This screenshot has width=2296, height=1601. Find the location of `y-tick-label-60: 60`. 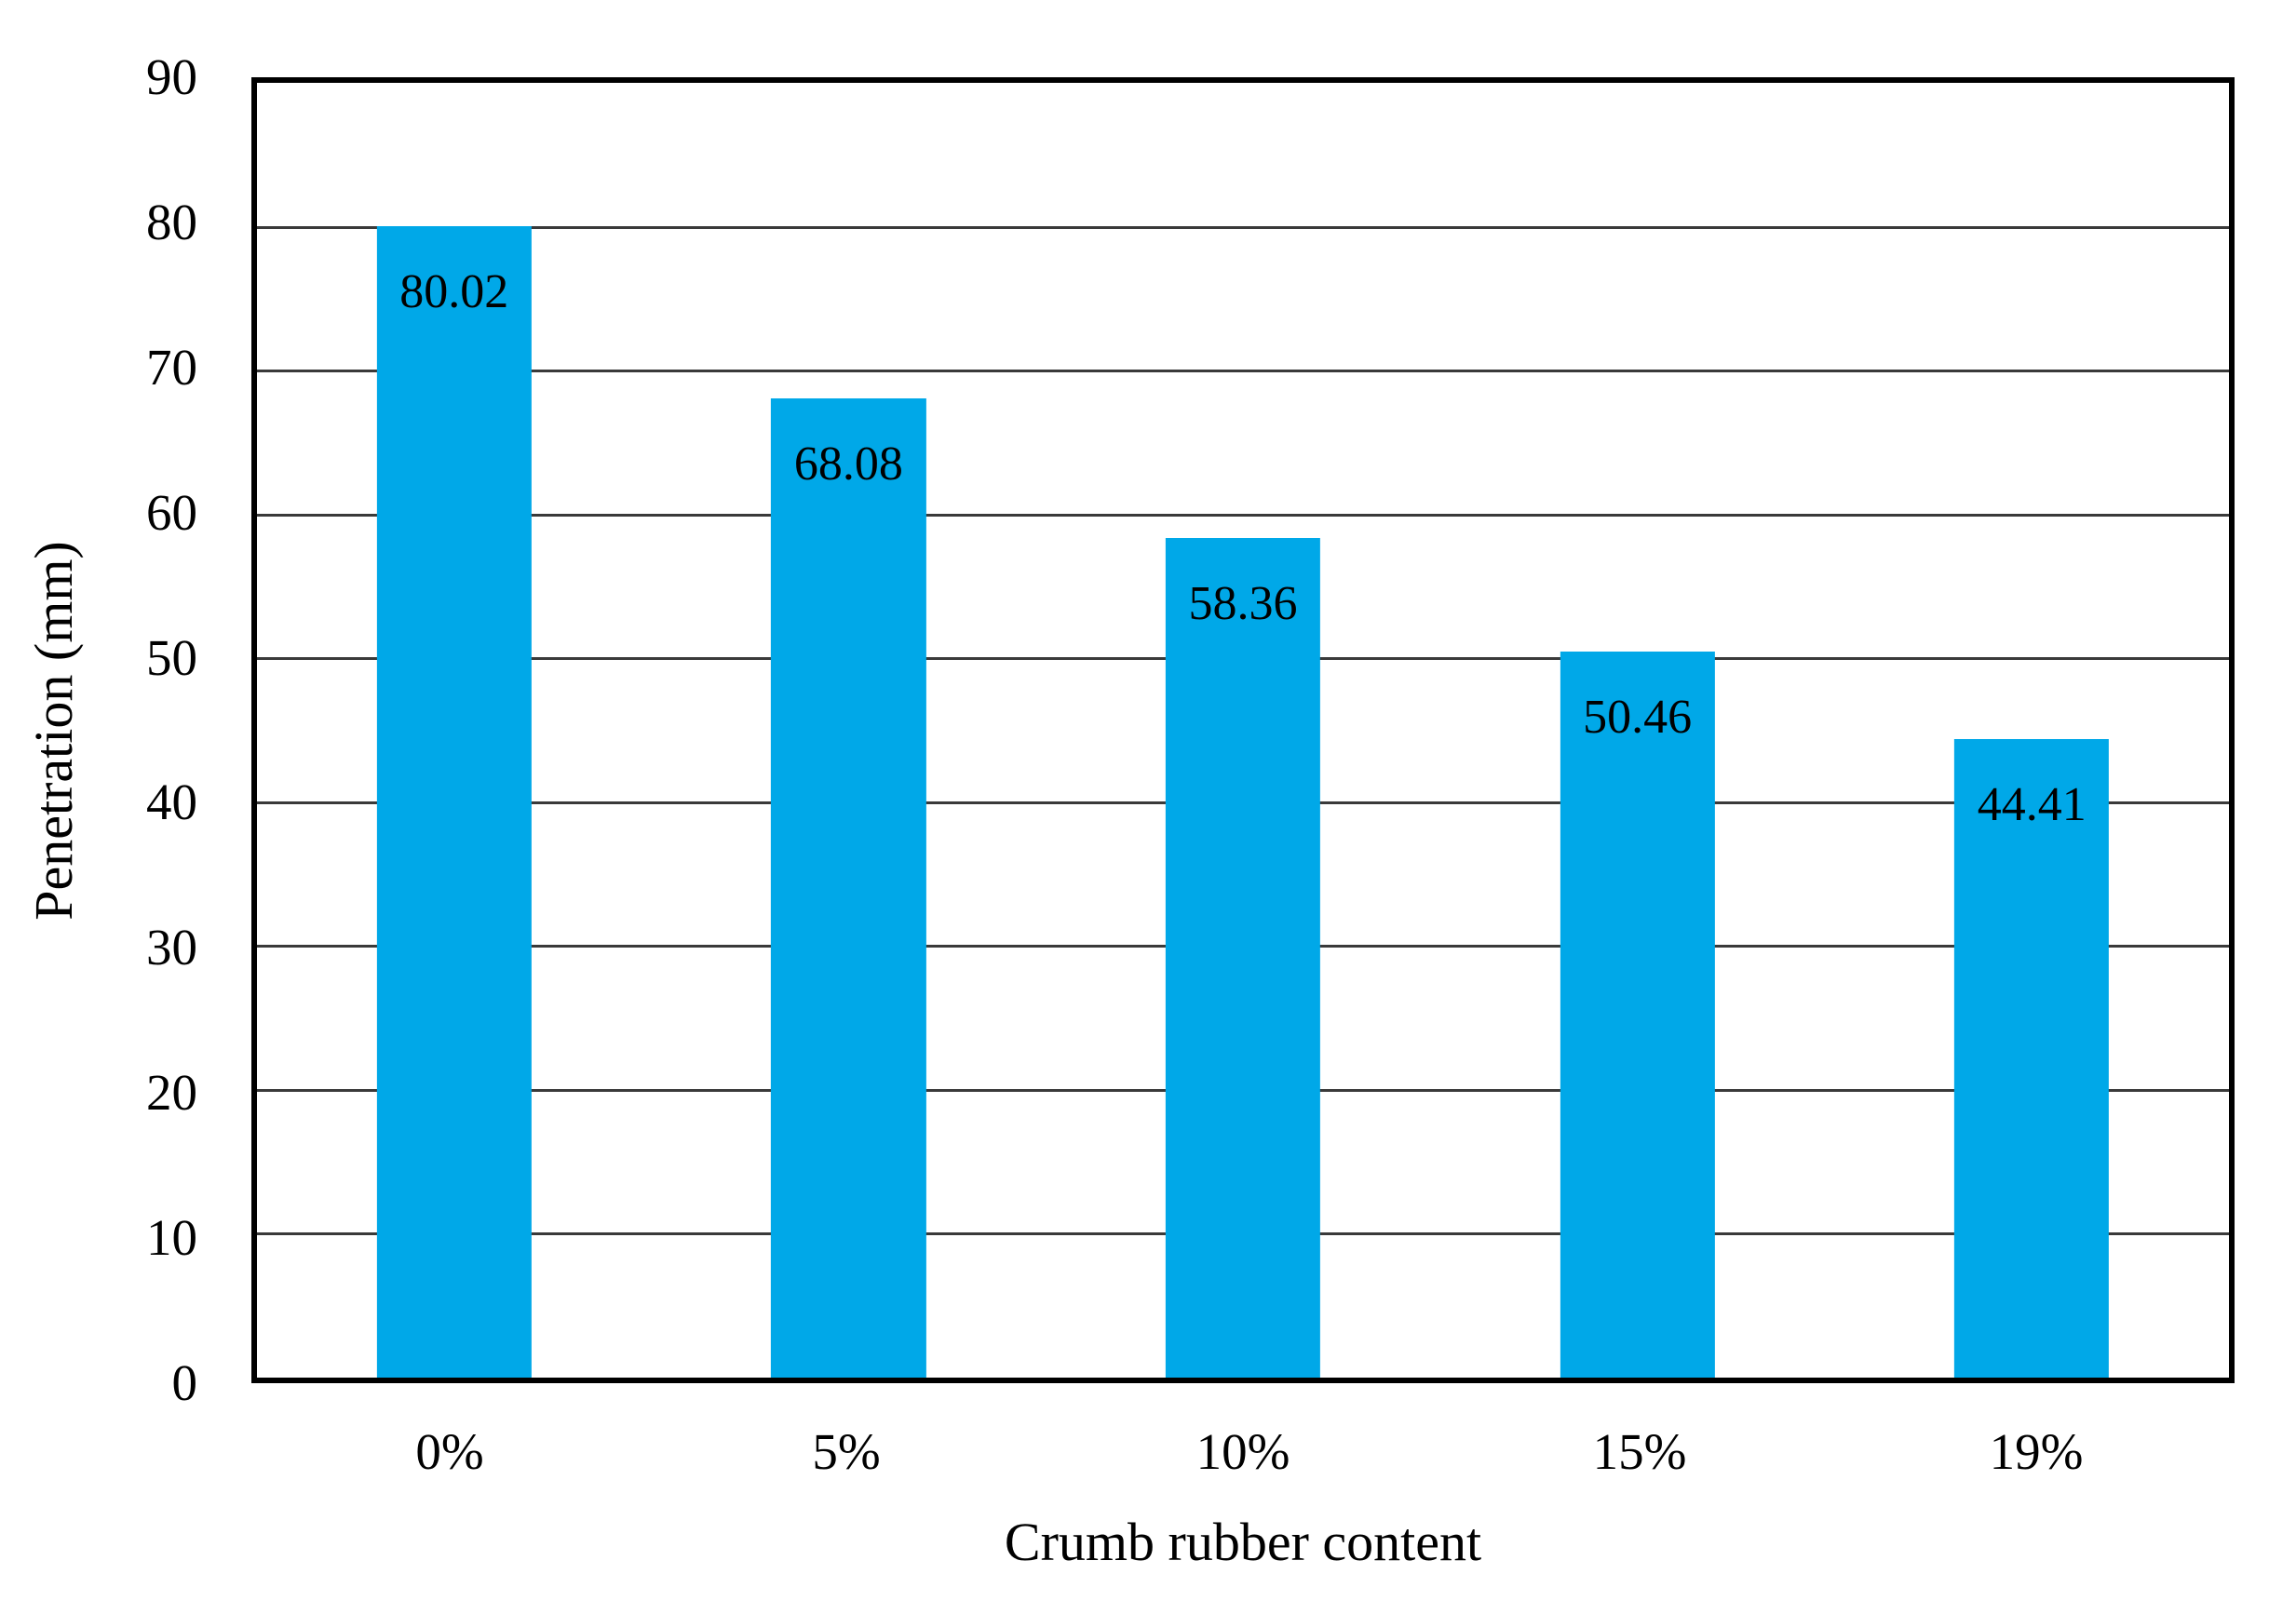

y-tick-label-60: 60 is located at coordinates (171, 512).